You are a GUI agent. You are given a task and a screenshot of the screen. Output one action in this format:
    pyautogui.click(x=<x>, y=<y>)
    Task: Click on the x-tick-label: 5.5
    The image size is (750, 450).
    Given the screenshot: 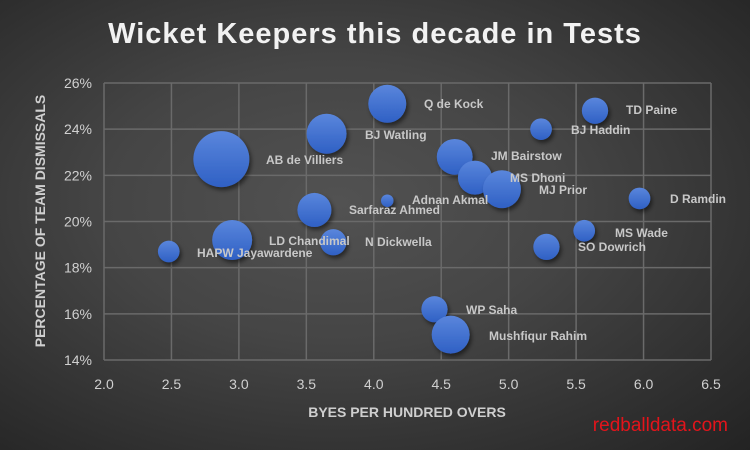 What is the action you would take?
    pyautogui.click(x=576, y=384)
    